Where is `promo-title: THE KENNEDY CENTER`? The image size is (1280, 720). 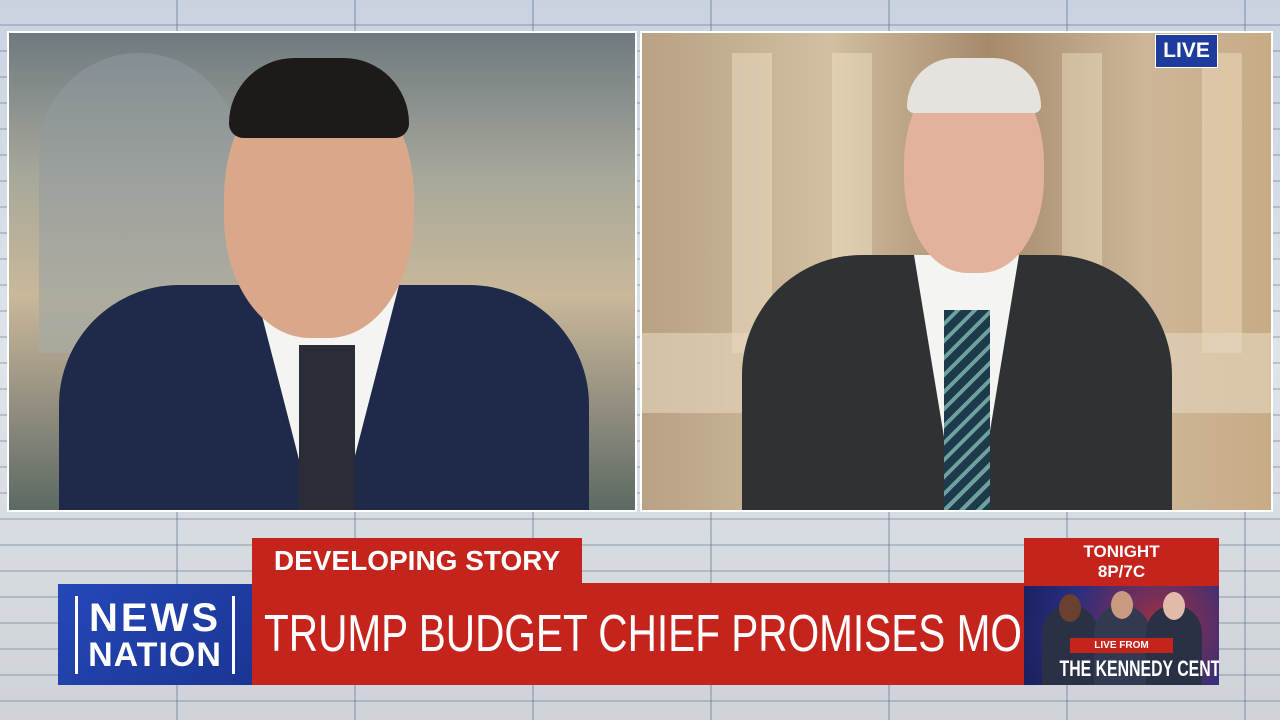
promo-title: THE KENNEDY CENTER is located at coordinates (1121, 669).